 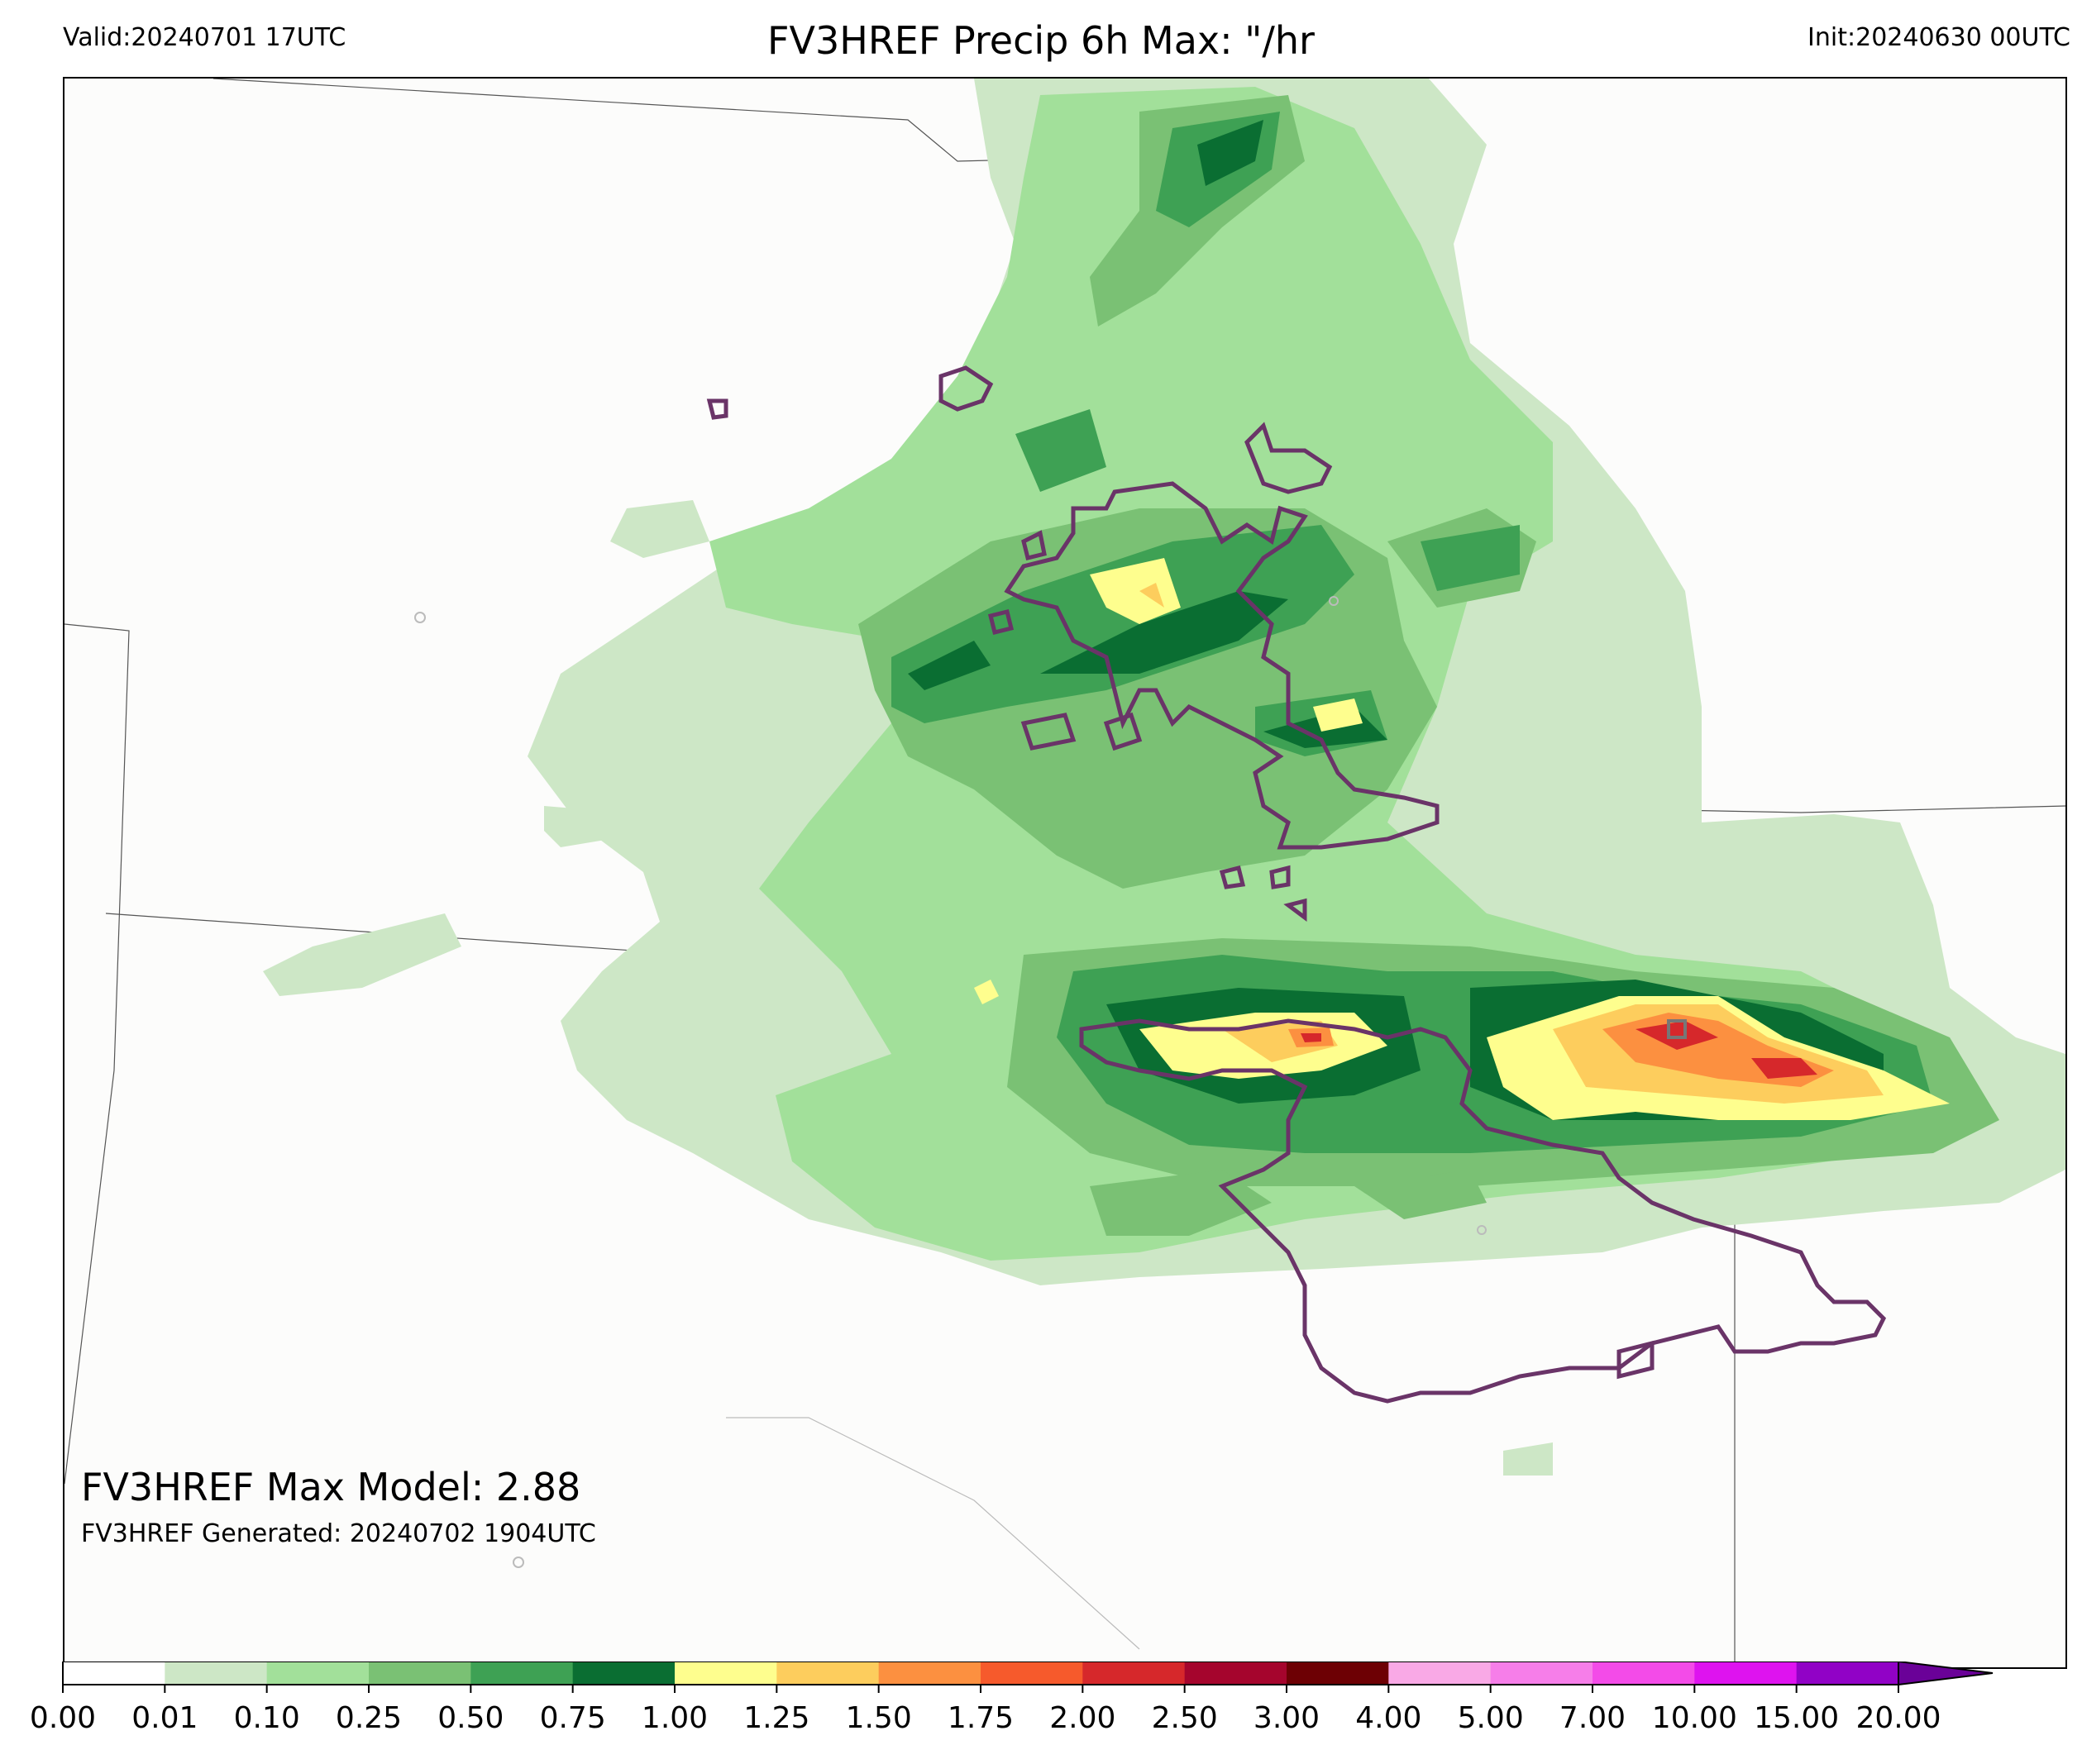 What do you see at coordinates (981, 1718) in the screenshot?
I see `colorbar-tick-label: 1.75` at bounding box center [981, 1718].